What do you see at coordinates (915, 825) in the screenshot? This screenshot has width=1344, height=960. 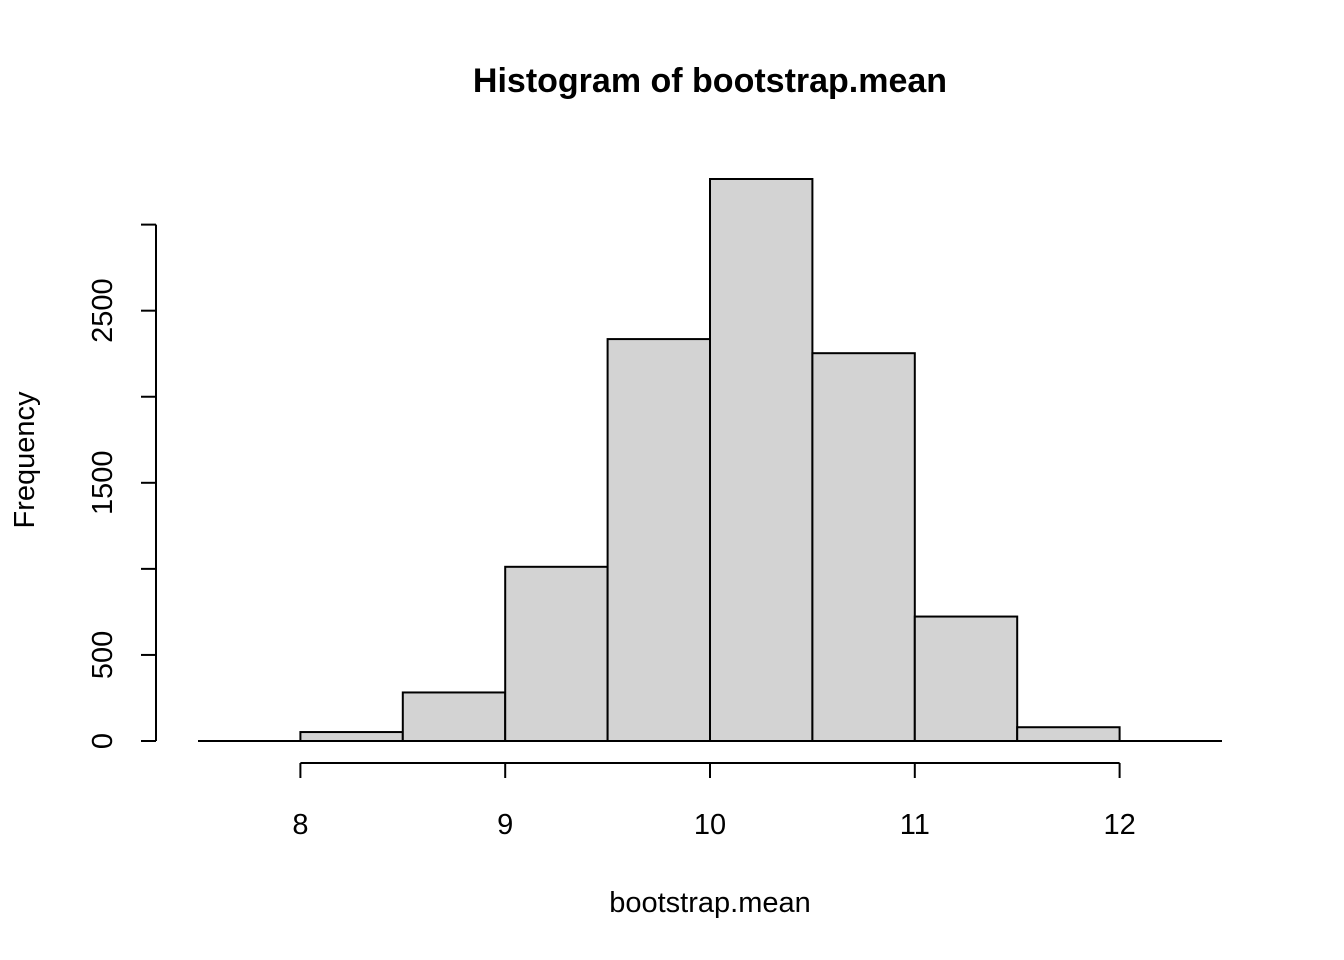 I see `x-tick-label-3: 11` at bounding box center [915, 825].